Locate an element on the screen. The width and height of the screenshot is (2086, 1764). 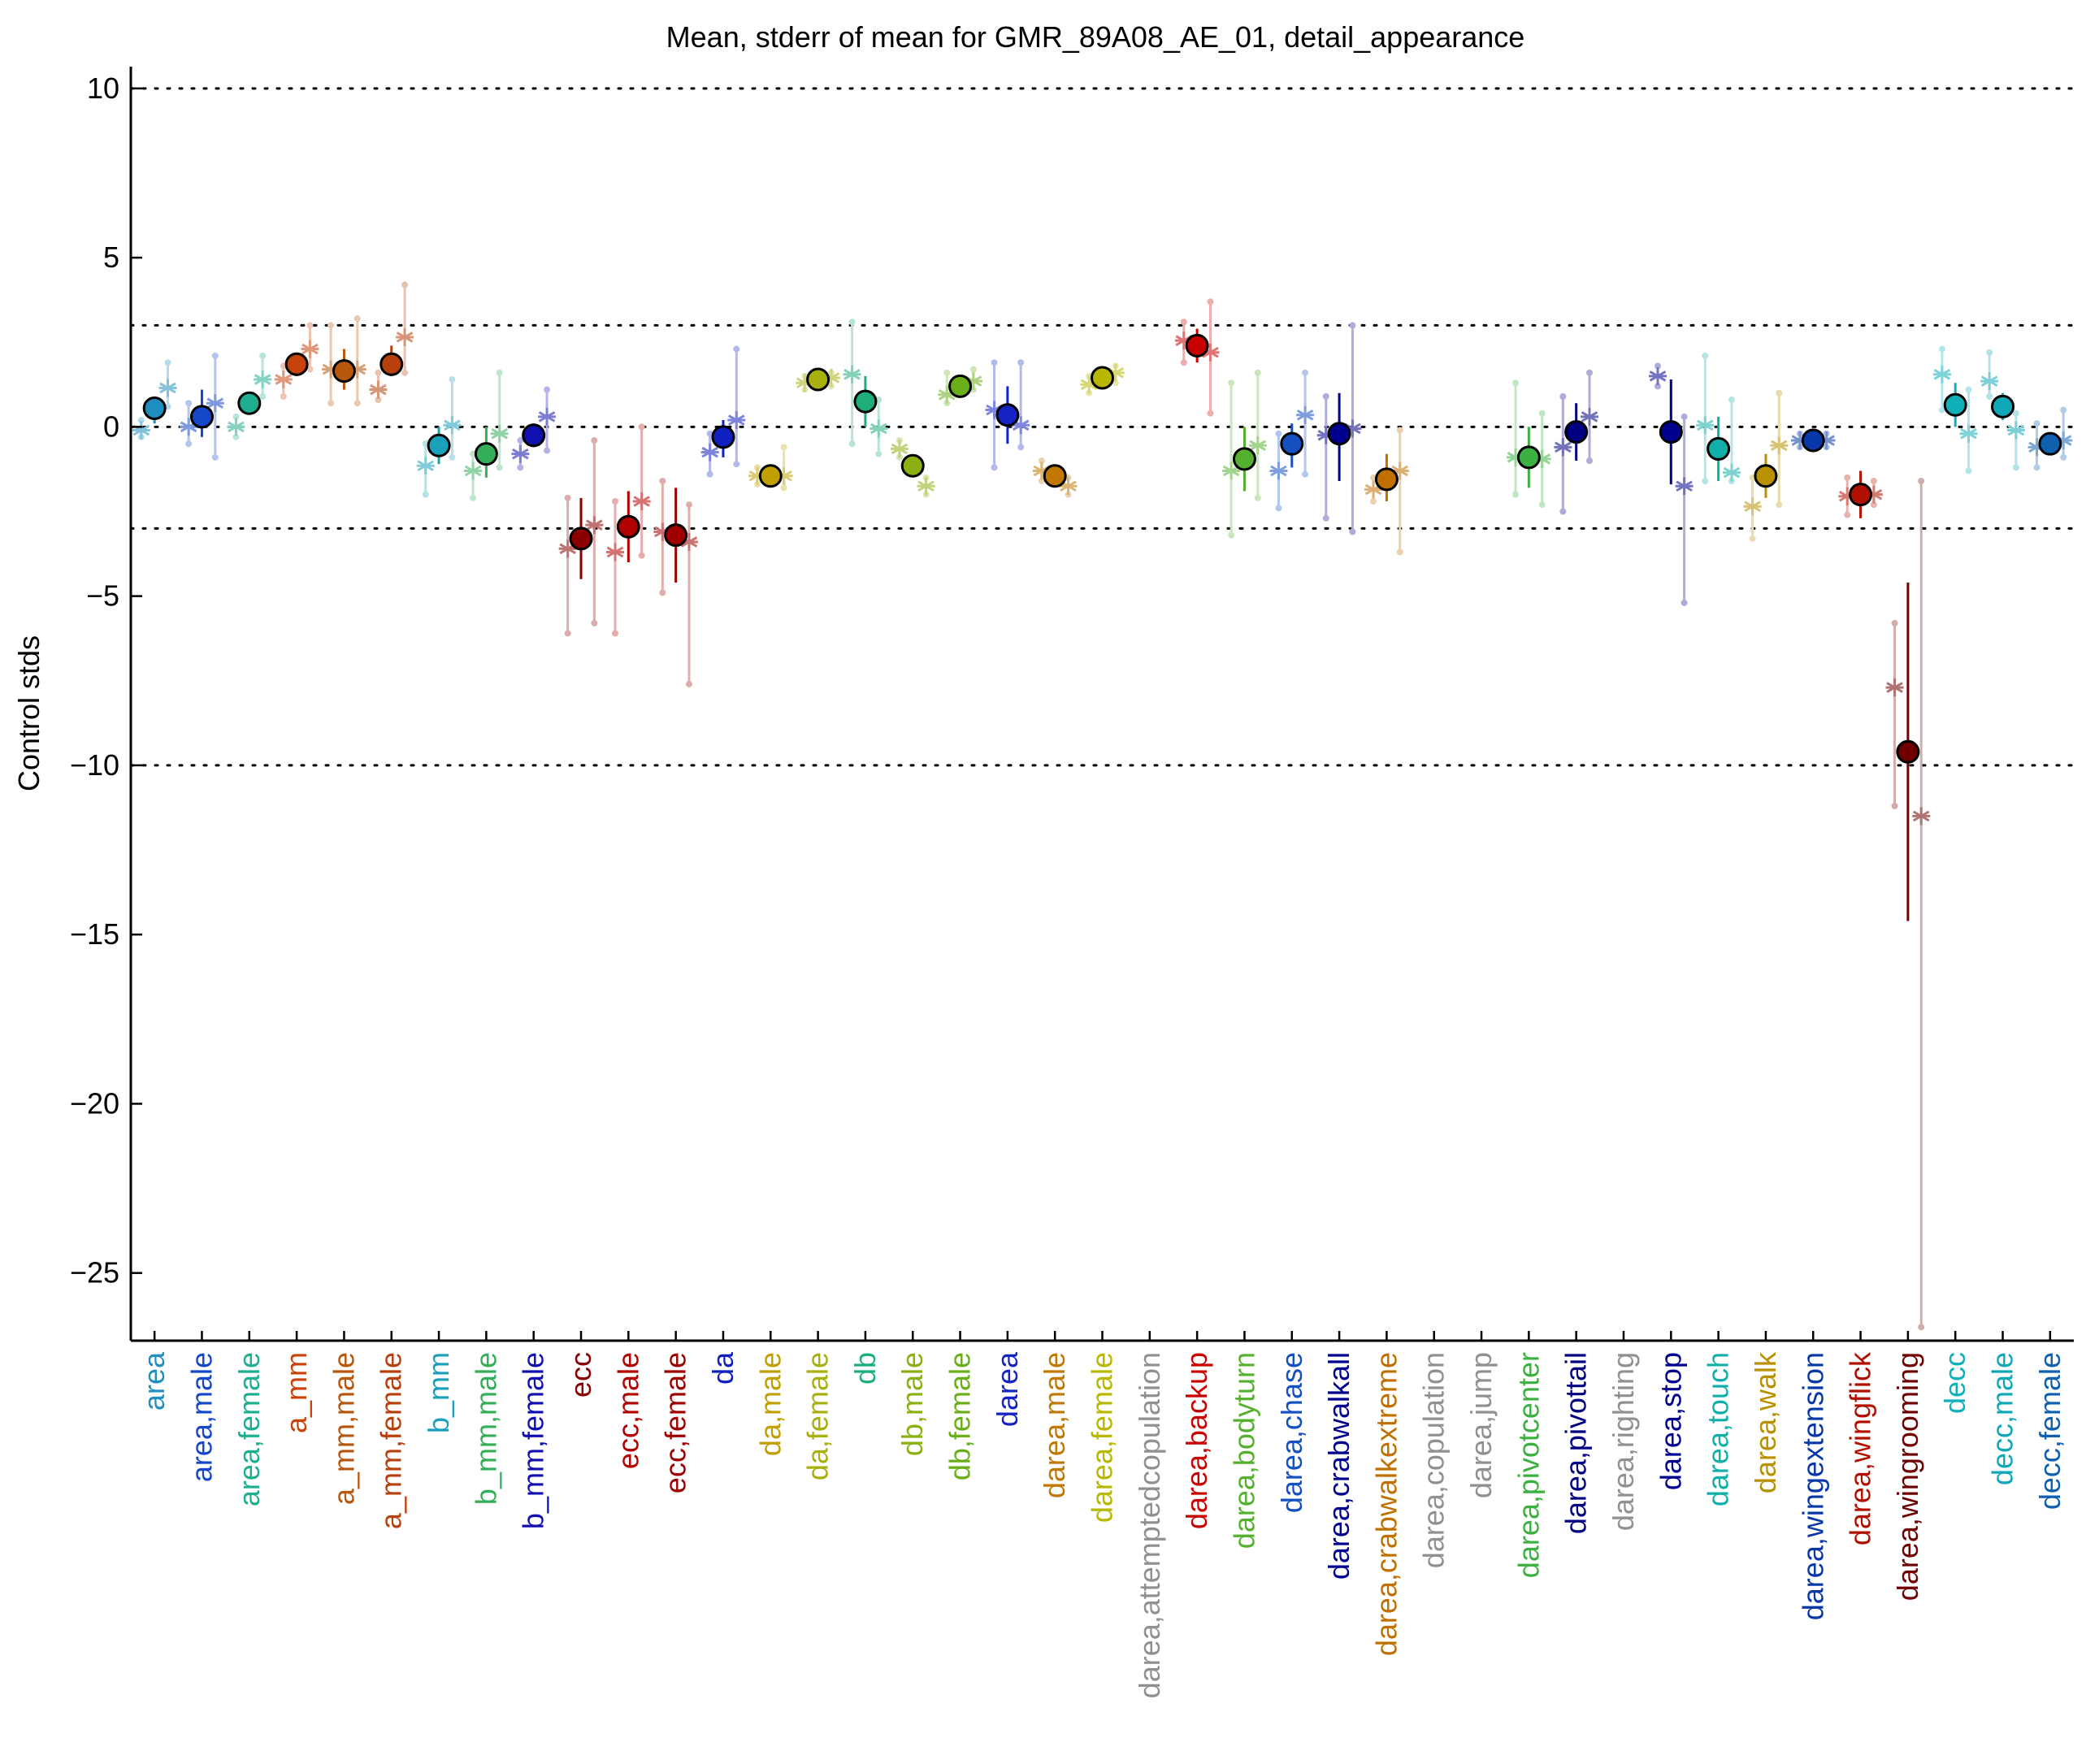
x-tick-label: area,female is located at coordinates (249, 1429).